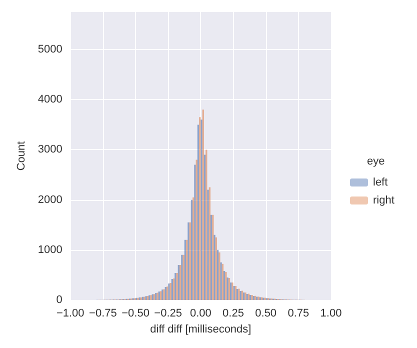 This screenshot has height=348, width=417. I want to click on x-tick-label: 0.75, so click(299, 314).